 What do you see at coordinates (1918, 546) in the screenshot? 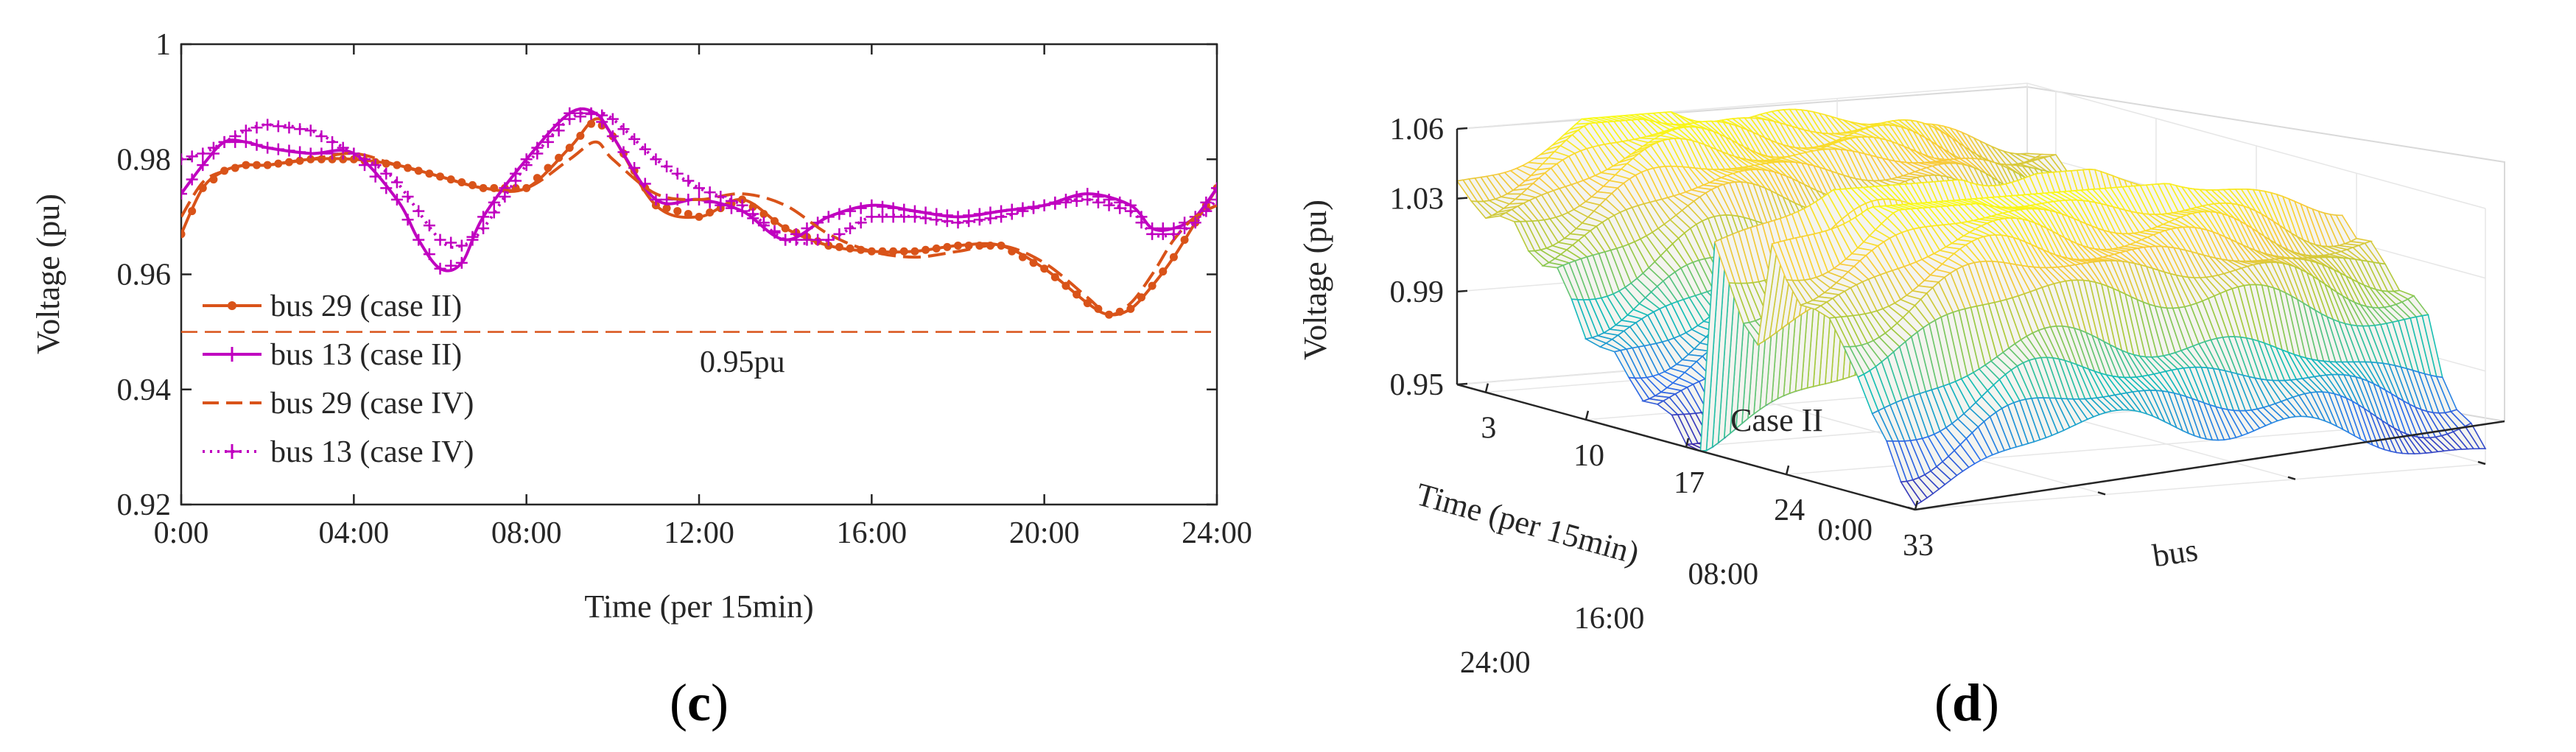
I see `bus-tick-label: 33` at bounding box center [1918, 546].